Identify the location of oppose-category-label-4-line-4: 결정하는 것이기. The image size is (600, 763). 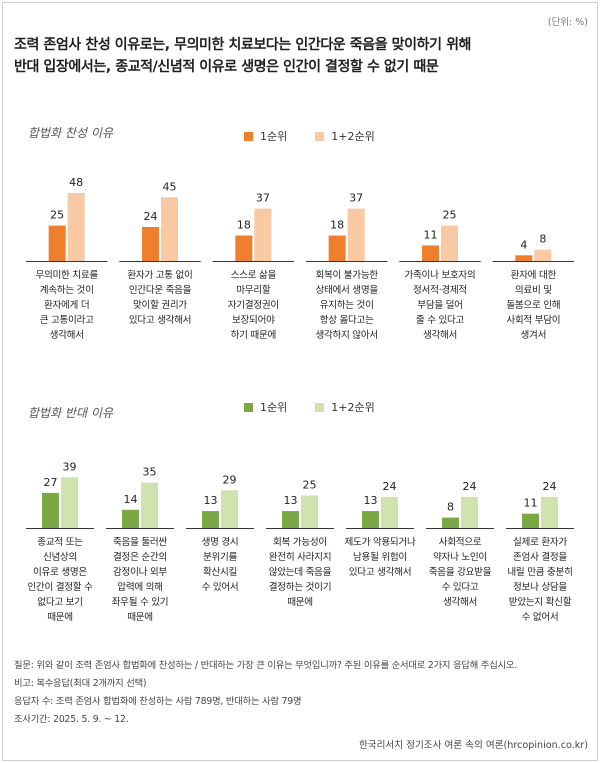
(300, 587).